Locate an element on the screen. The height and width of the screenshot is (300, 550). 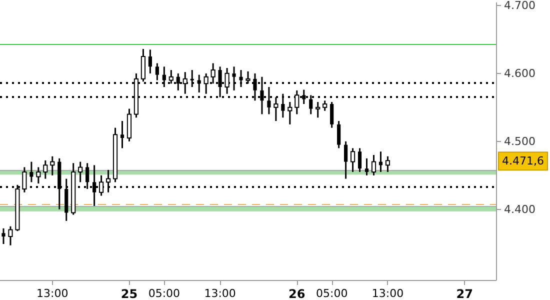
x-tick-label: 26 is located at coordinates (297, 293).